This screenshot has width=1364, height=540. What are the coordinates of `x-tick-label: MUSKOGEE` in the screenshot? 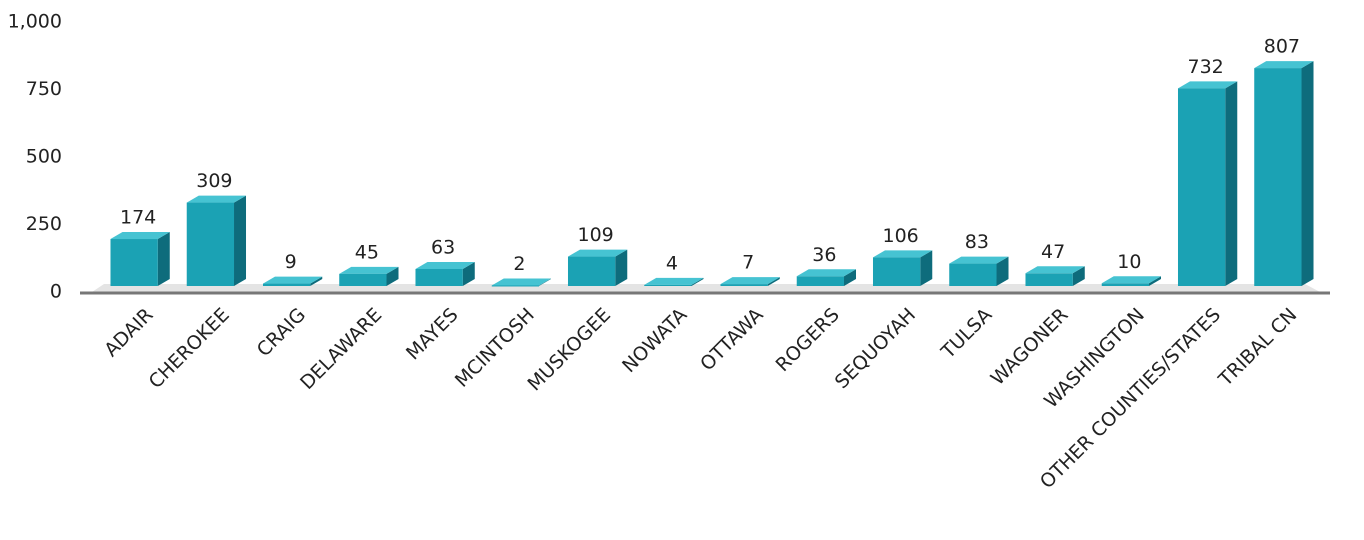 It's located at (570, 350).